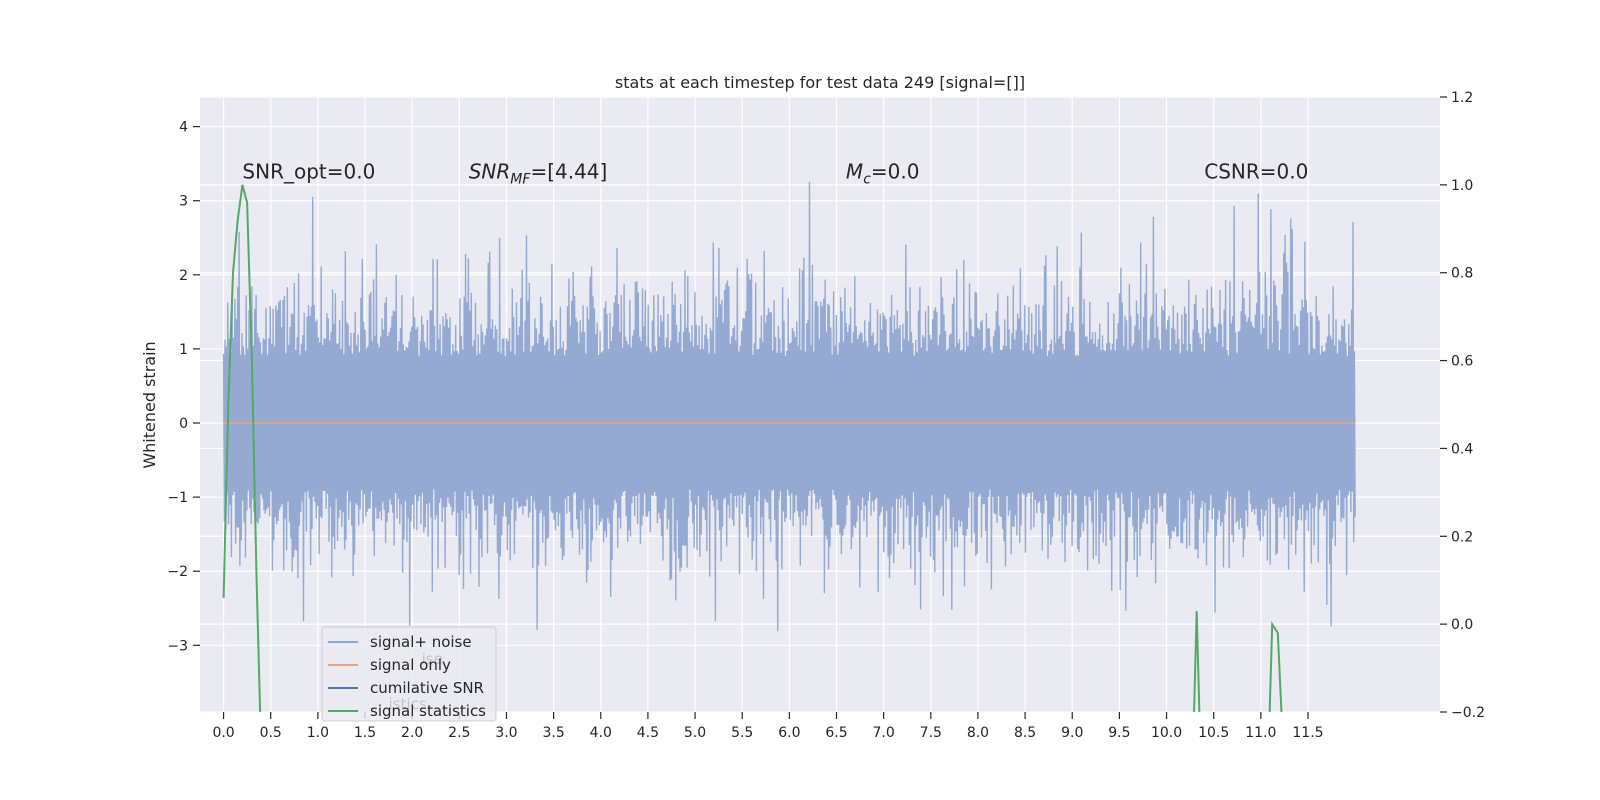  I want to click on y-tick-label-5: 2, so click(183, 276).